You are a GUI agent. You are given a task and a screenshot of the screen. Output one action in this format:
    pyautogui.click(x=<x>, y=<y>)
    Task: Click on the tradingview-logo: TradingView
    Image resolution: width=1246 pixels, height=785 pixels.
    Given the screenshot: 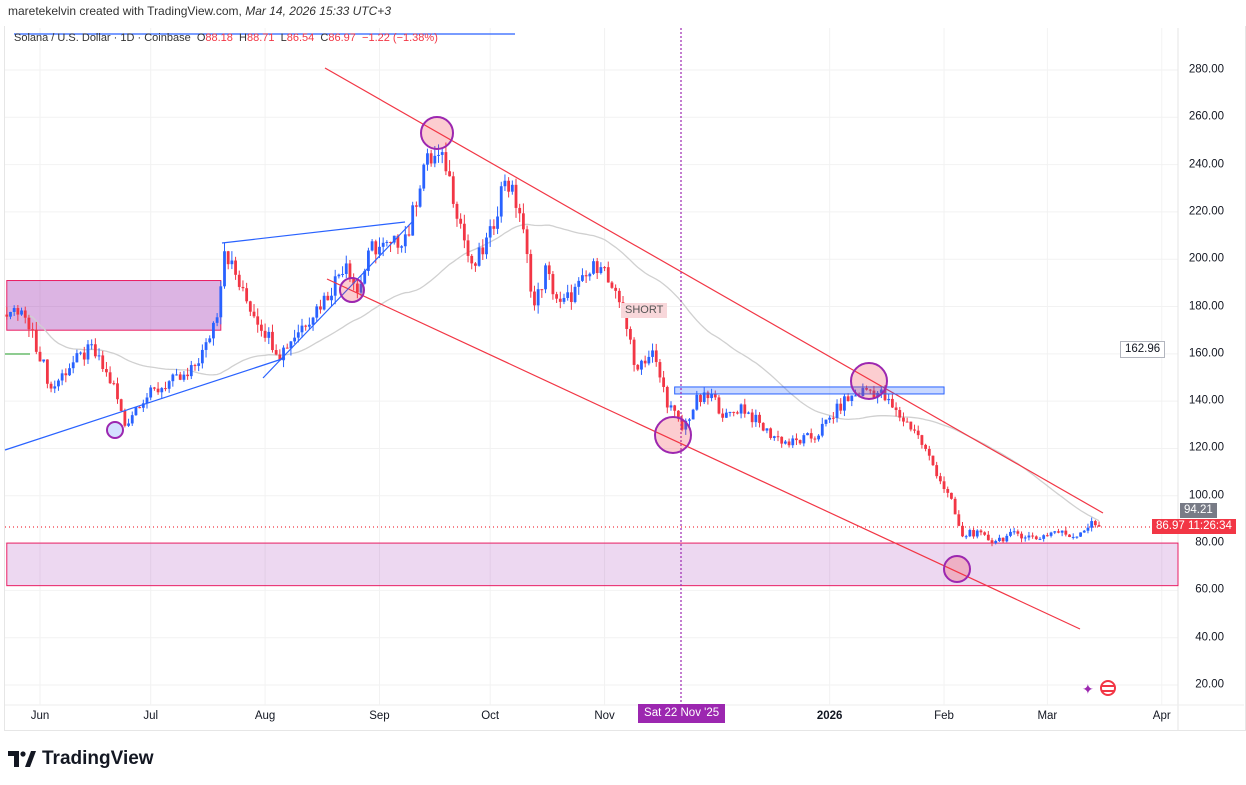 What is the action you would take?
    pyautogui.click(x=81, y=759)
    